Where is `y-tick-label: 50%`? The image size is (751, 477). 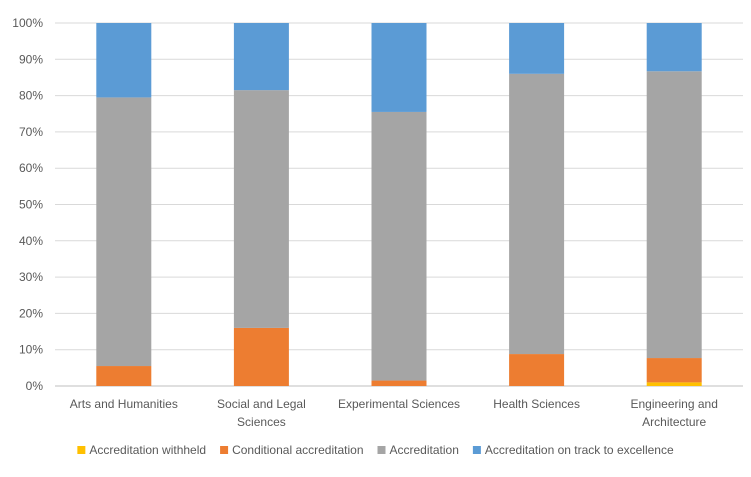
y-tick-label: 50% is located at coordinates (31, 205).